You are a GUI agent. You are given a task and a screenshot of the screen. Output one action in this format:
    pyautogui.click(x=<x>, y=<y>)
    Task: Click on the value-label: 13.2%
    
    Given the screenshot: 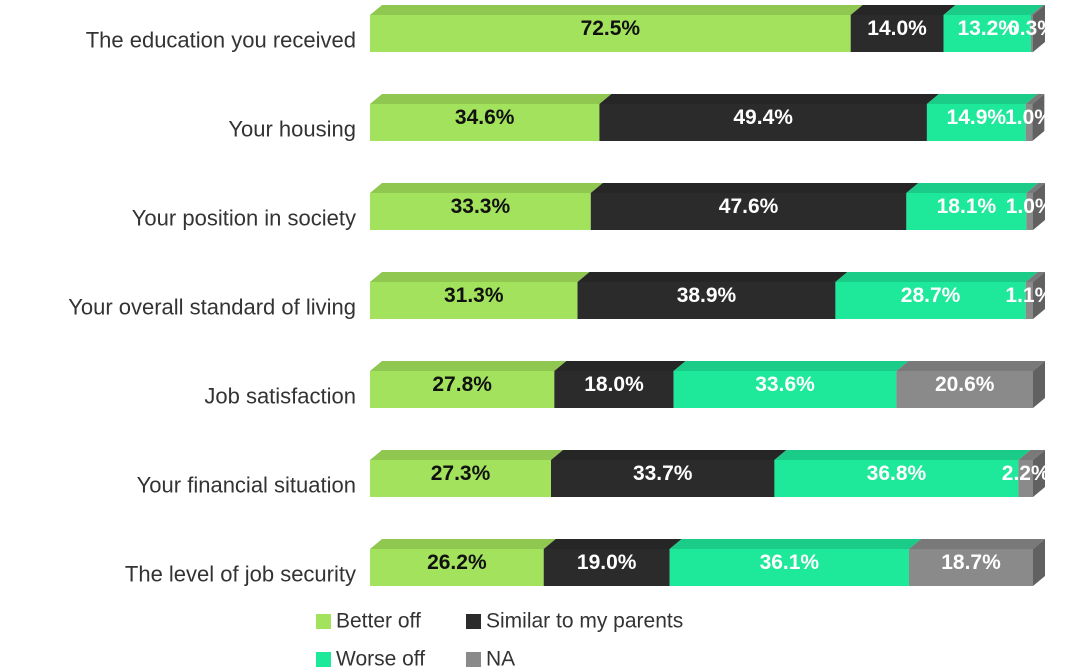 What is the action you would take?
    pyautogui.click(x=987, y=28)
    